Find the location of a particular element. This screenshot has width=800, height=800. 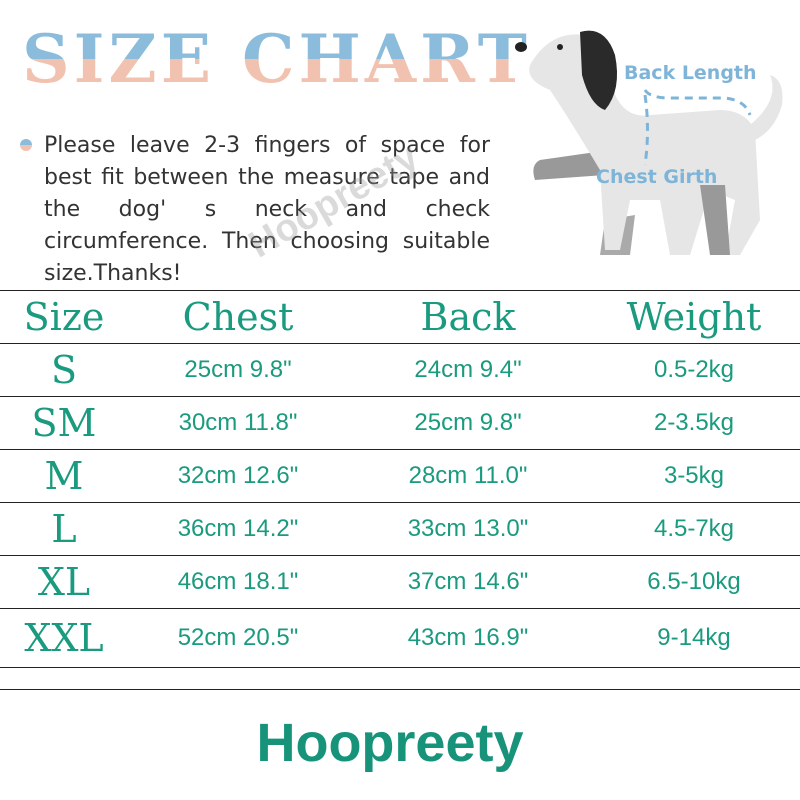

cell-chest: 32cm 12.6" is located at coordinates (238, 476).